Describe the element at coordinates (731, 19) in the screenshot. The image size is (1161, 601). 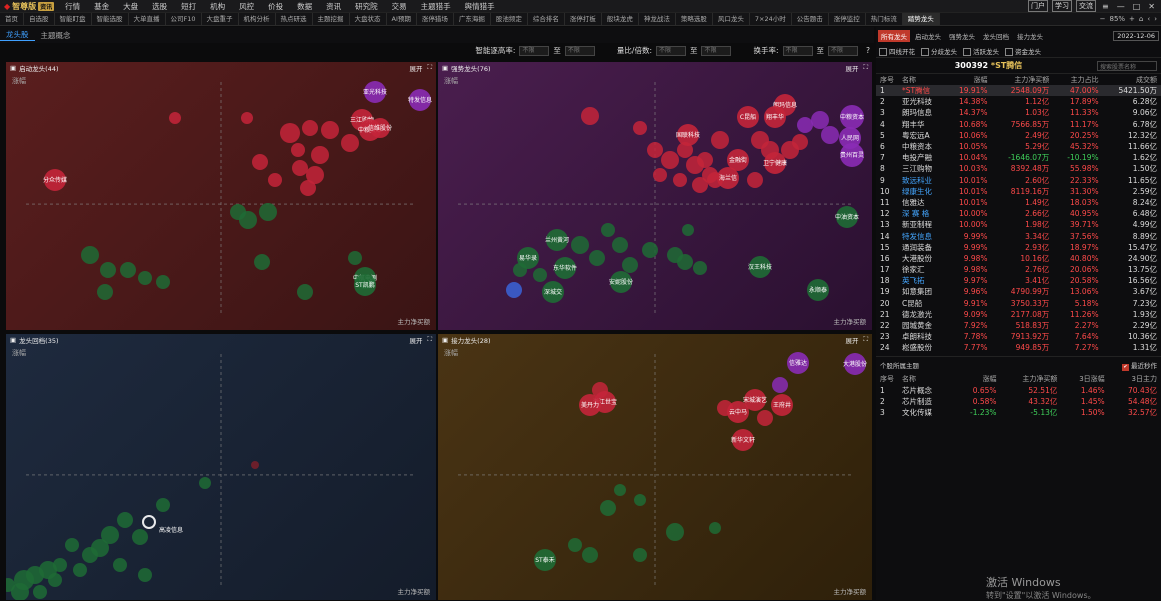
I see `tab-item: 风口龙头` at that location.